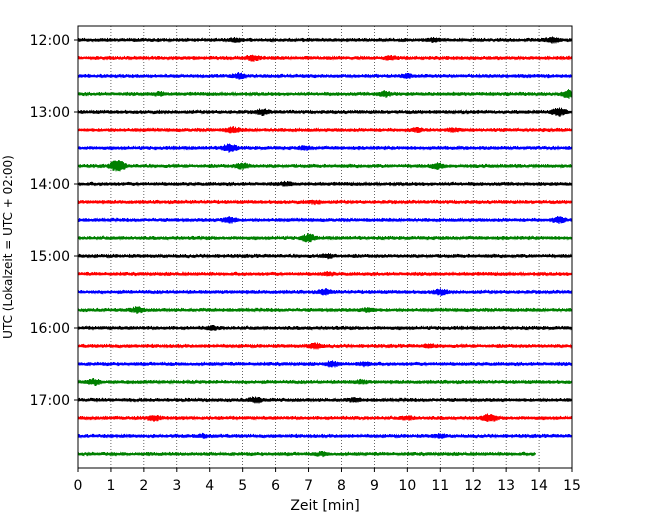 The height and width of the screenshot is (520, 650). What do you see at coordinates (324, 506) in the screenshot?
I see `x-axis-label: Zeit [min]` at bounding box center [324, 506].